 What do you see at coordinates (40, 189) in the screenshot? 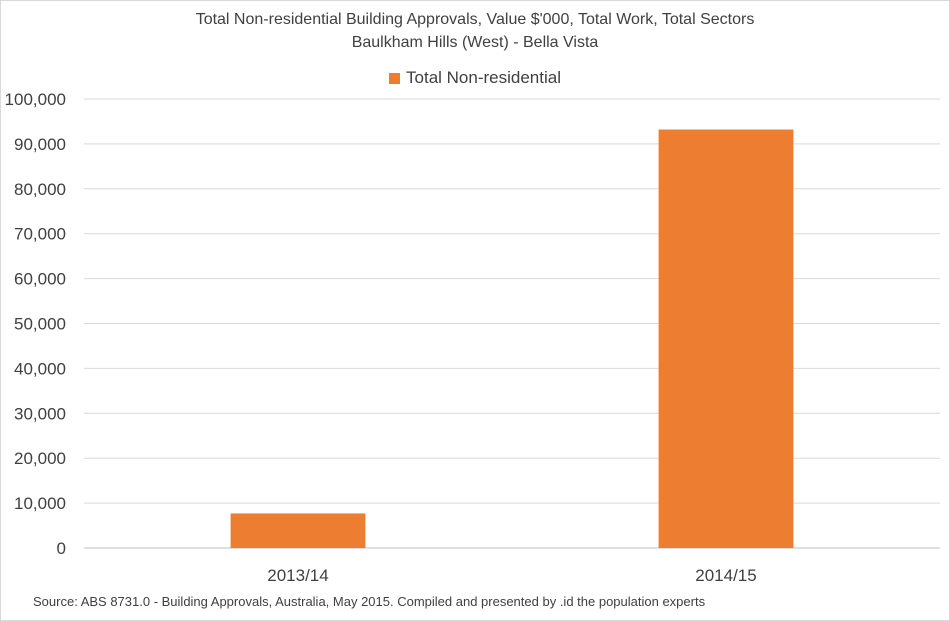
I see `y-tick-label: 80,000` at bounding box center [40, 189].